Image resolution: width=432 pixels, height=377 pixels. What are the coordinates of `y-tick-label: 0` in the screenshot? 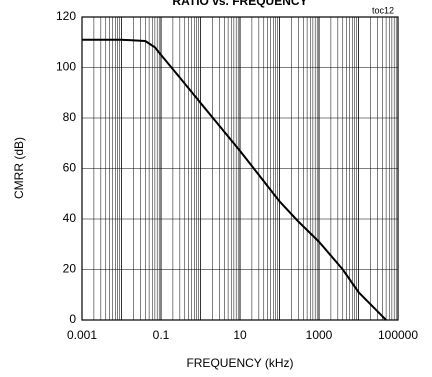 It's located at (72, 319).